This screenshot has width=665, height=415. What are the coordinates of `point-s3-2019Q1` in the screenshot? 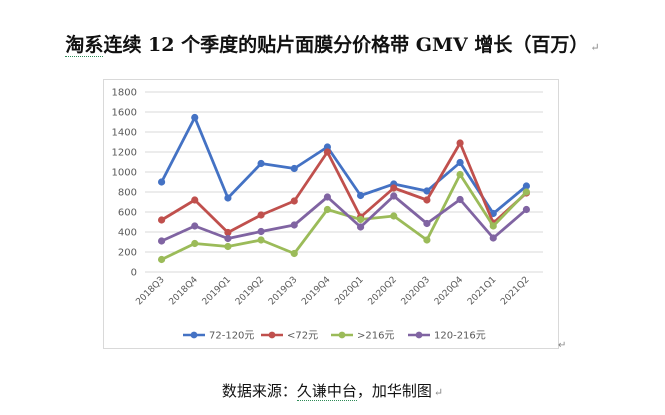 It's located at (228, 238).